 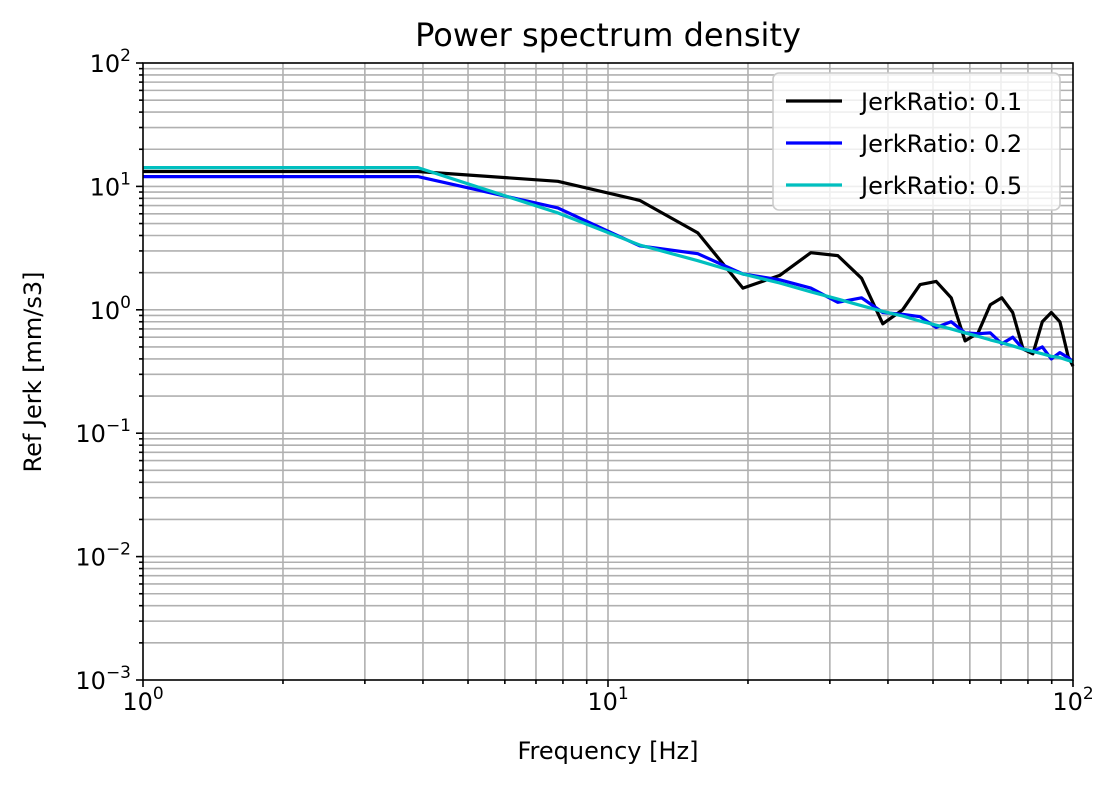 I want to click on x-tick-label: 10¹, so click(x=607, y=700).